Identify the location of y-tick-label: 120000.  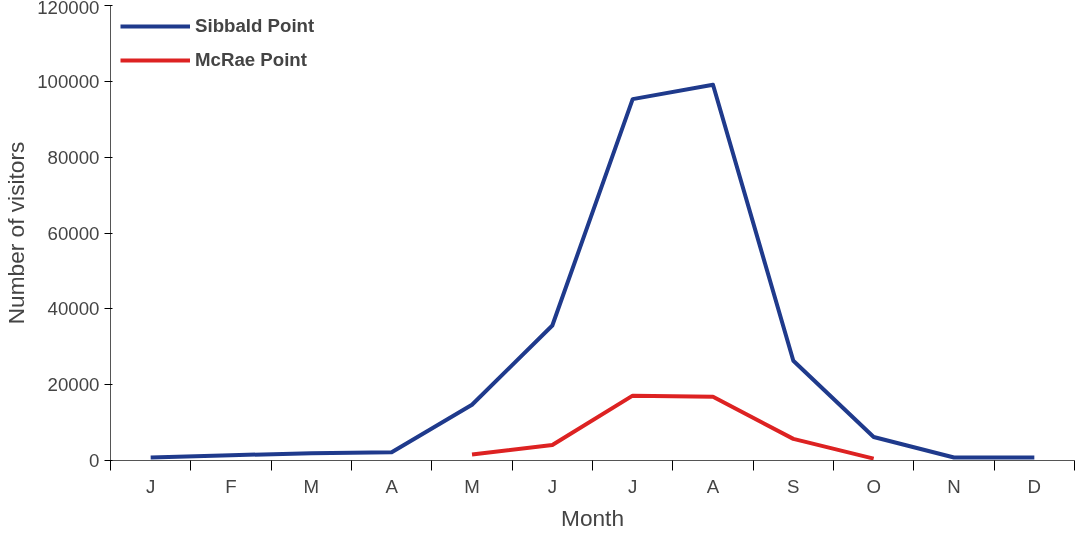
(68, 9).